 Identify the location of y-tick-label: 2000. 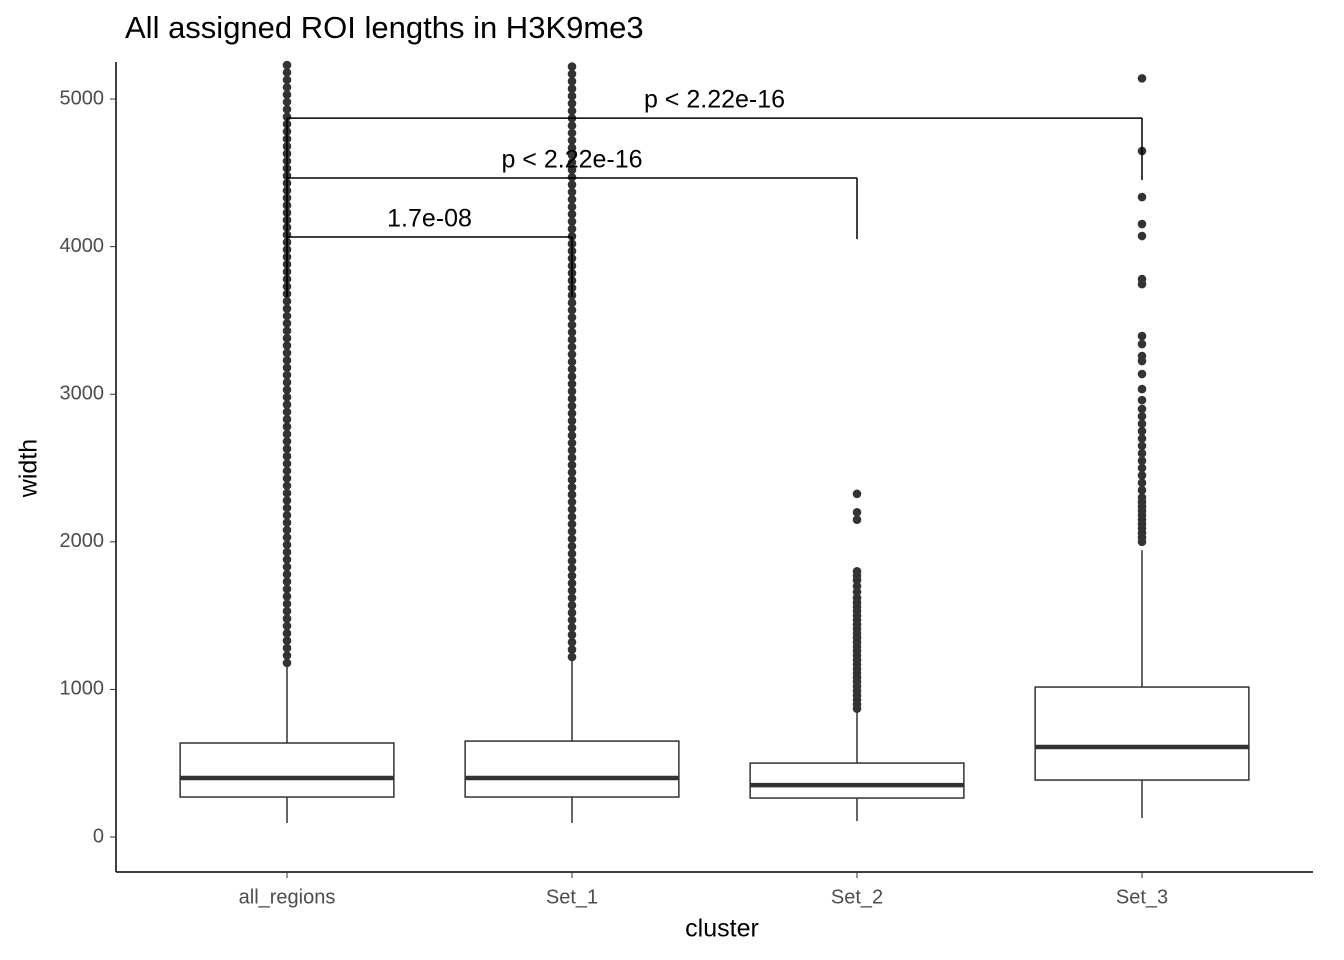
(82, 541).